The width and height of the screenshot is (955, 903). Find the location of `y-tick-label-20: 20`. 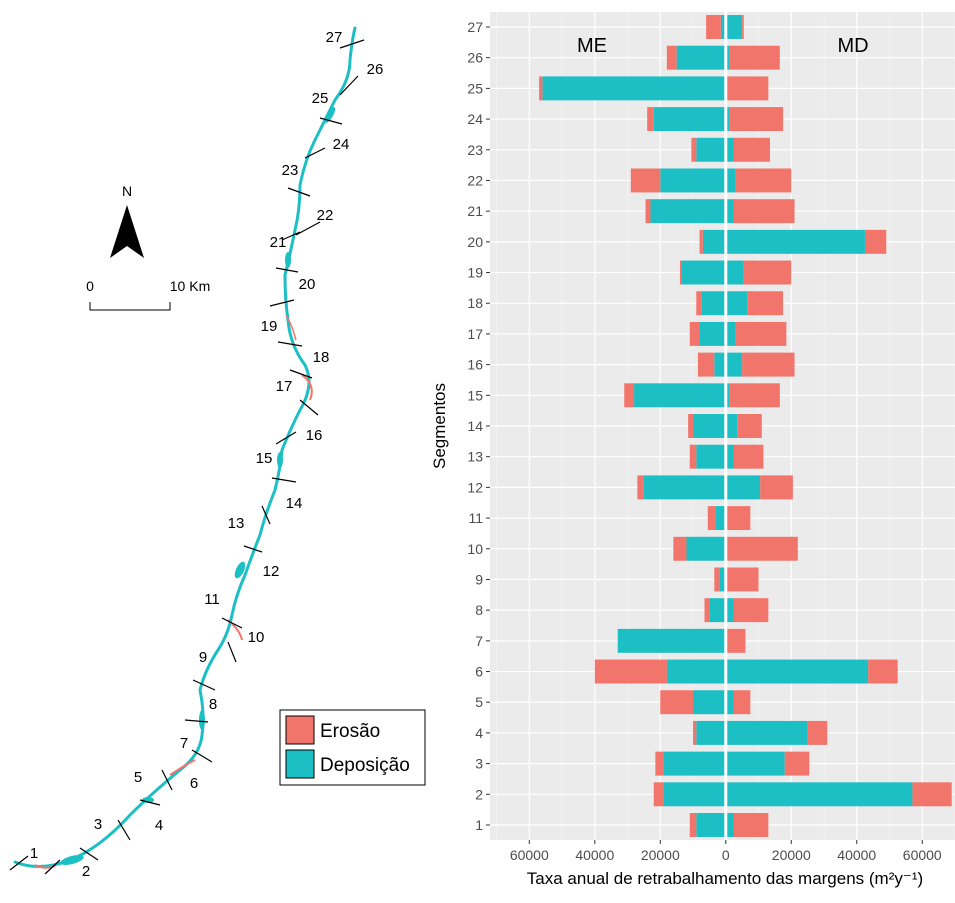

y-tick-label-20: 20 is located at coordinates (475, 242).